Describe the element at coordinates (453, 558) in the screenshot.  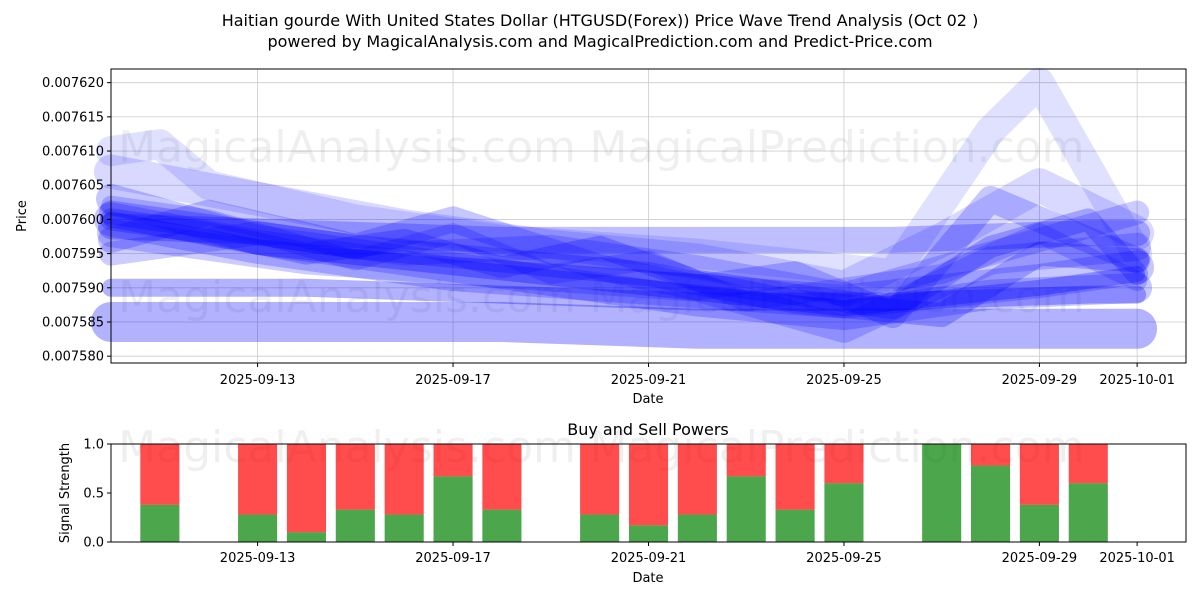
I see `sub-x-tick-label: 2025-09-17` at that location.